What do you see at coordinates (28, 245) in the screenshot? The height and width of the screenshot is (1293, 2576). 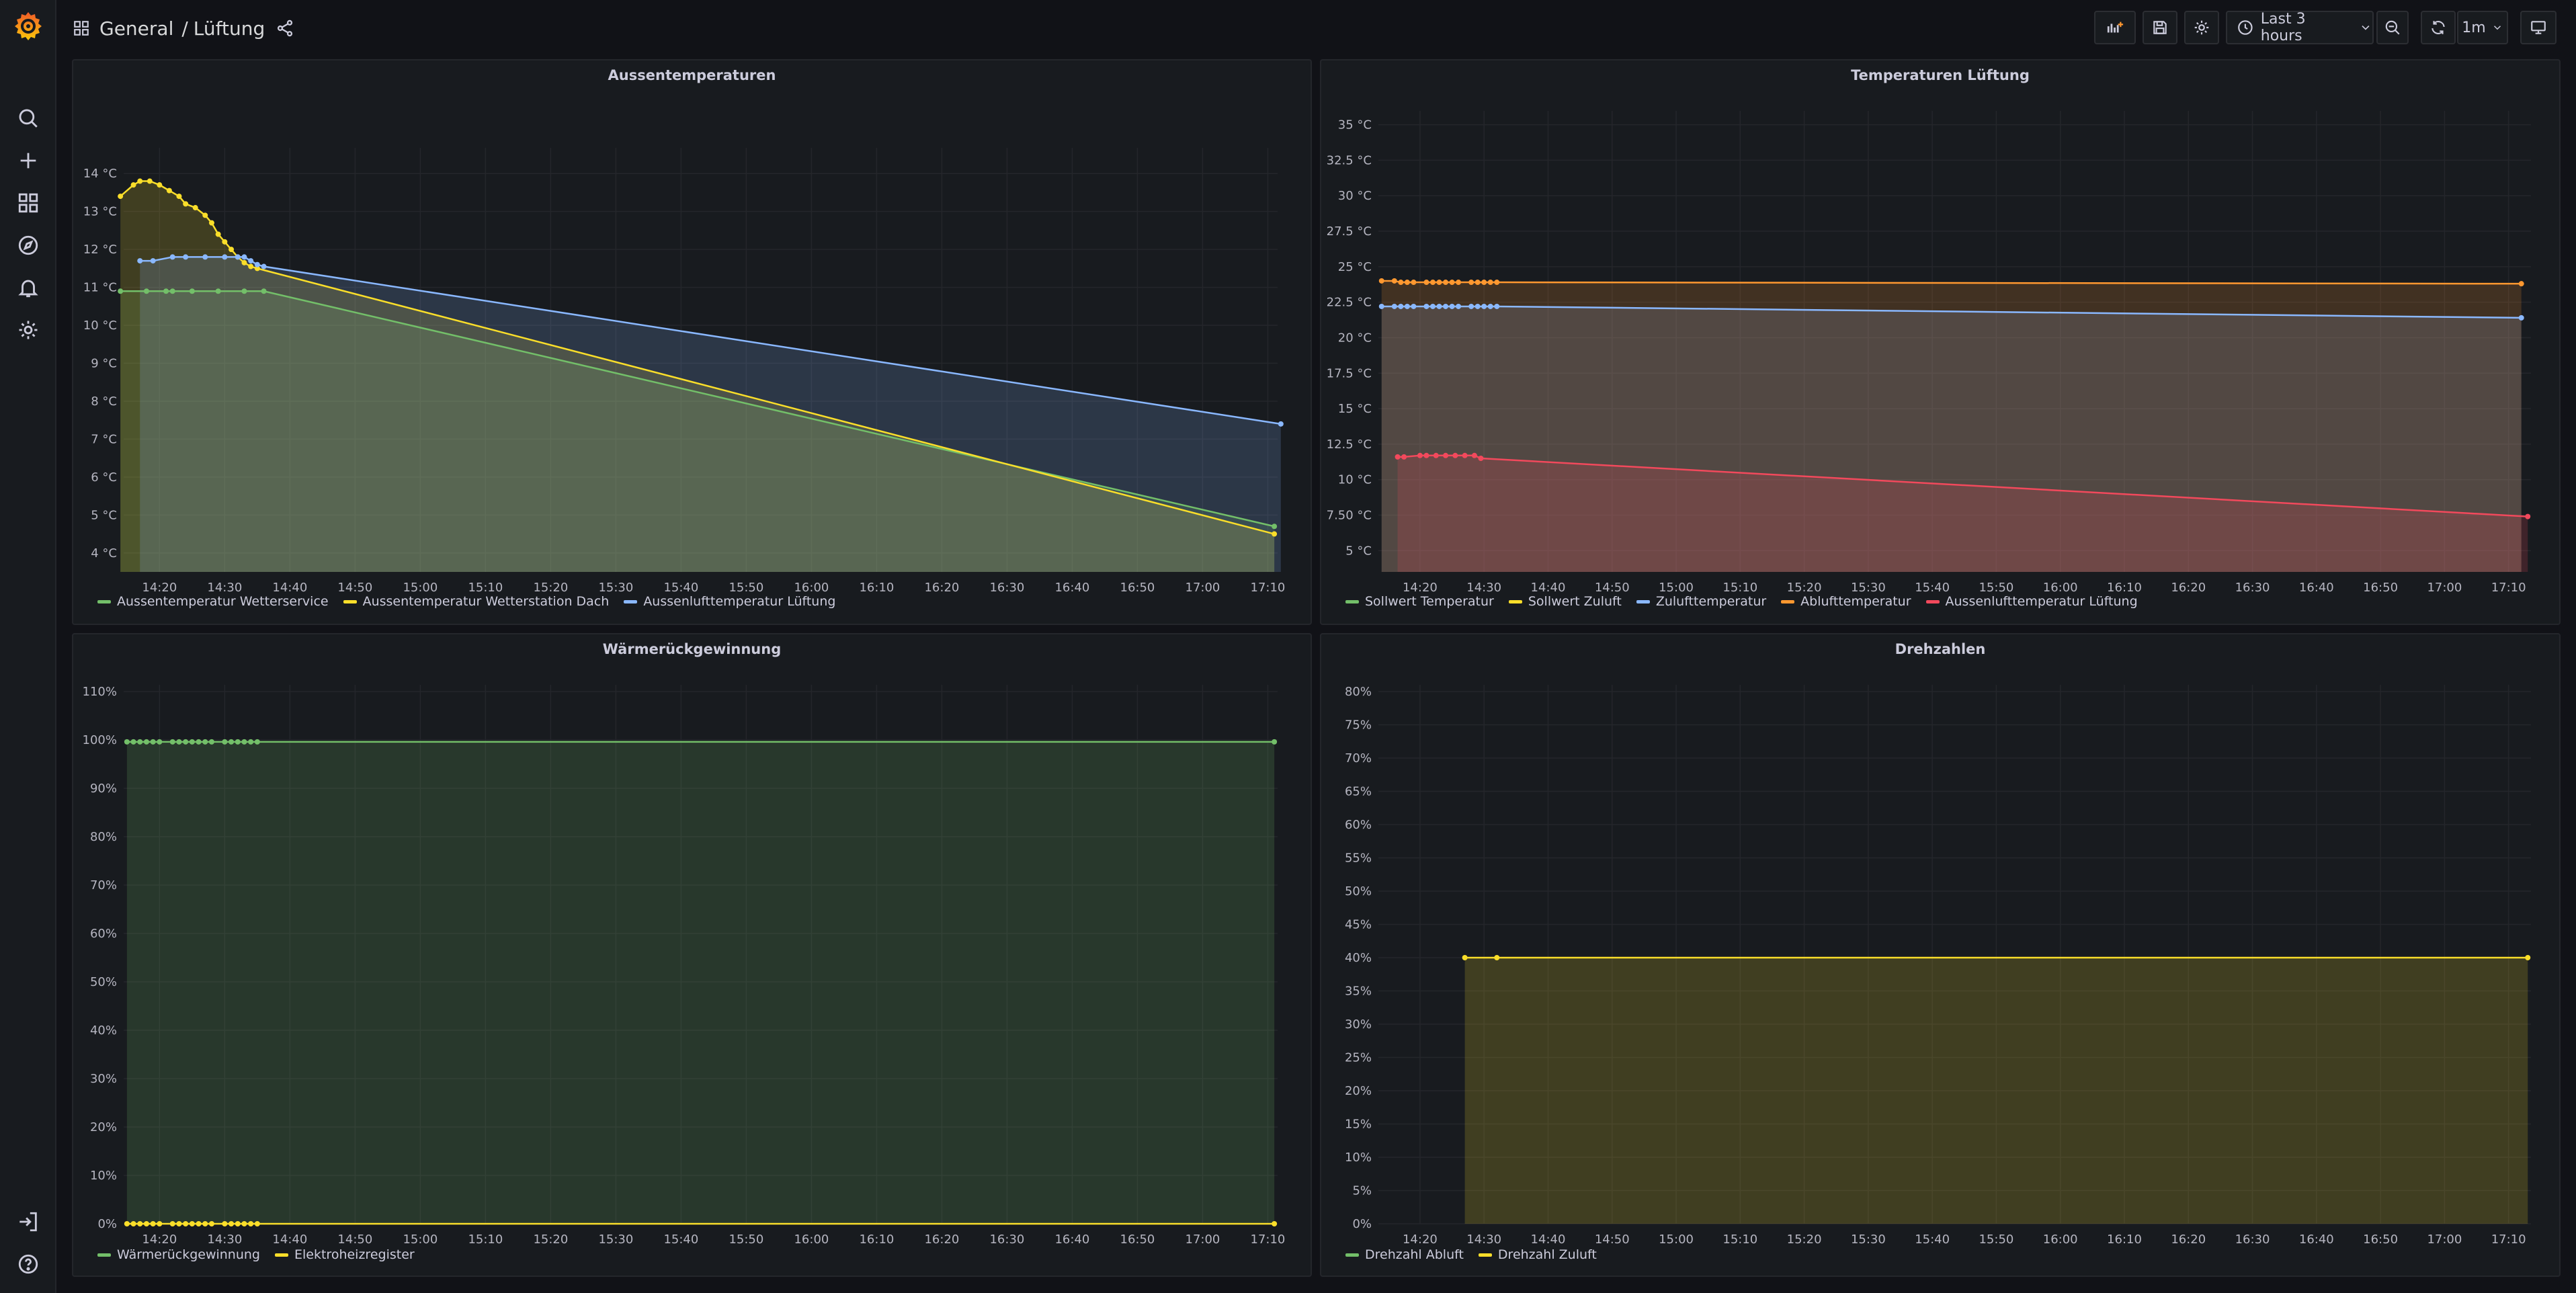 I see `compass-icon` at bounding box center [28, 245].